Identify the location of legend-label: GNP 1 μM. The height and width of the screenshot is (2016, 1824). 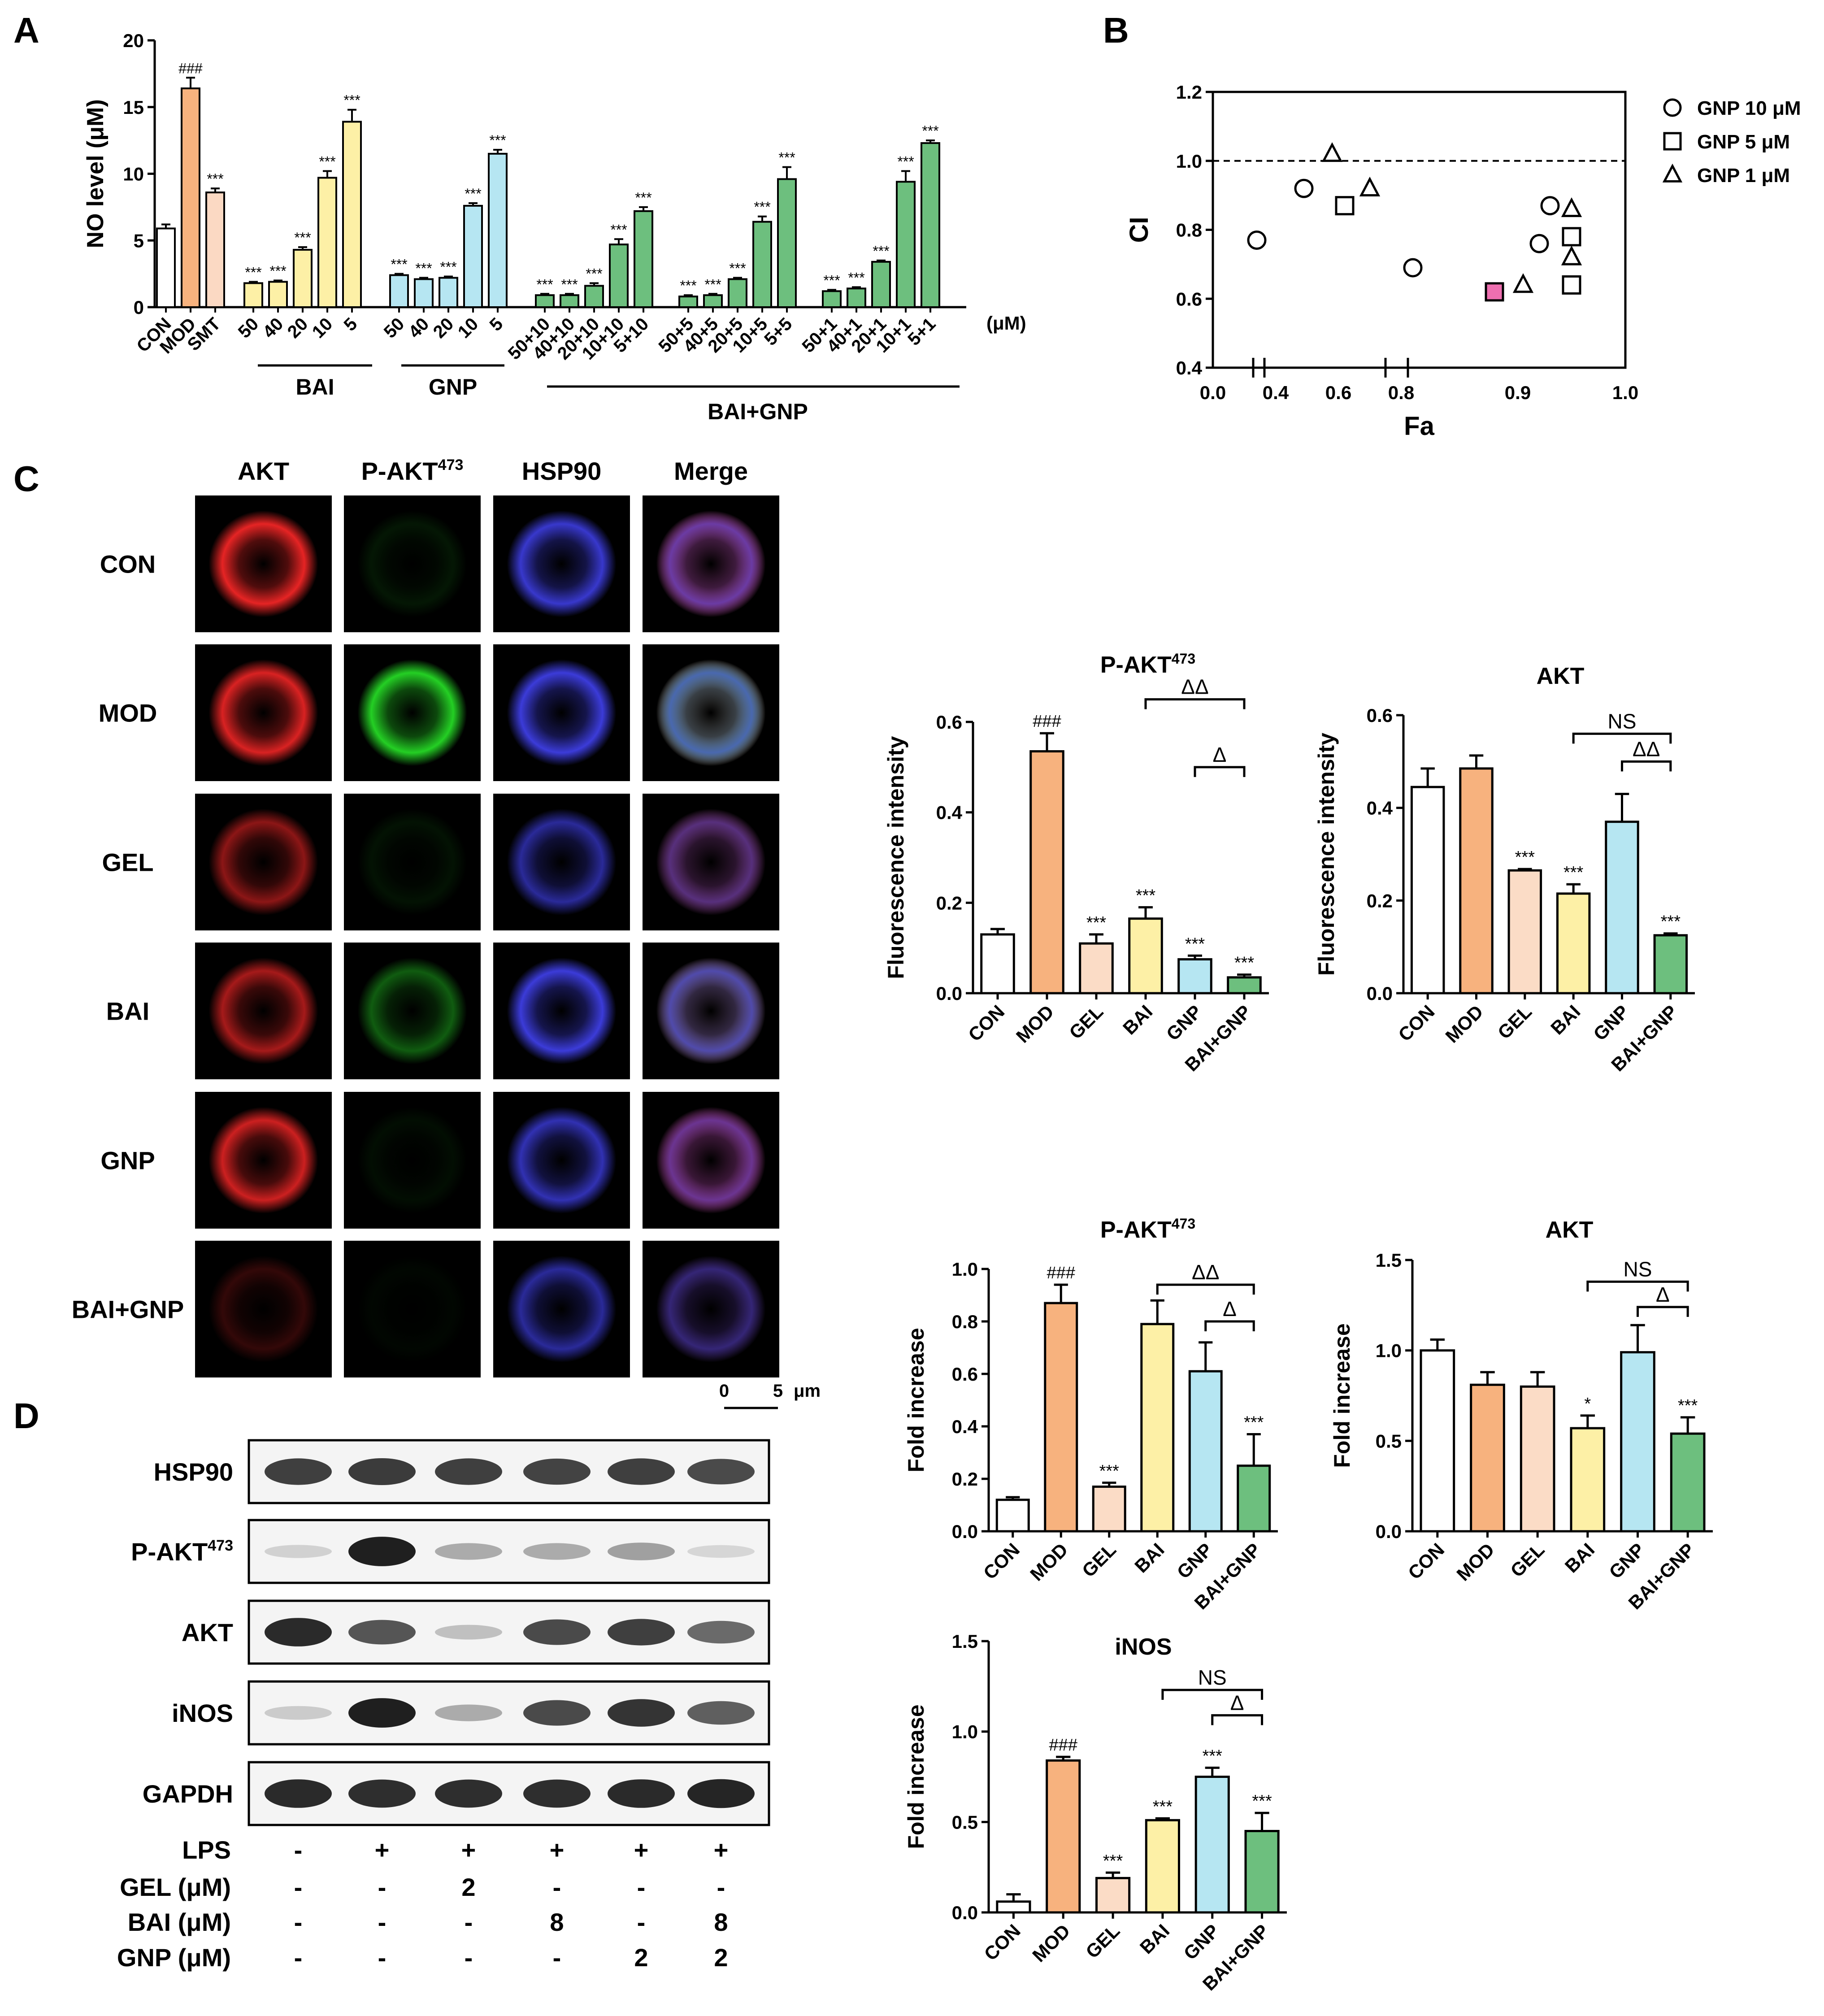
(1743, 176).